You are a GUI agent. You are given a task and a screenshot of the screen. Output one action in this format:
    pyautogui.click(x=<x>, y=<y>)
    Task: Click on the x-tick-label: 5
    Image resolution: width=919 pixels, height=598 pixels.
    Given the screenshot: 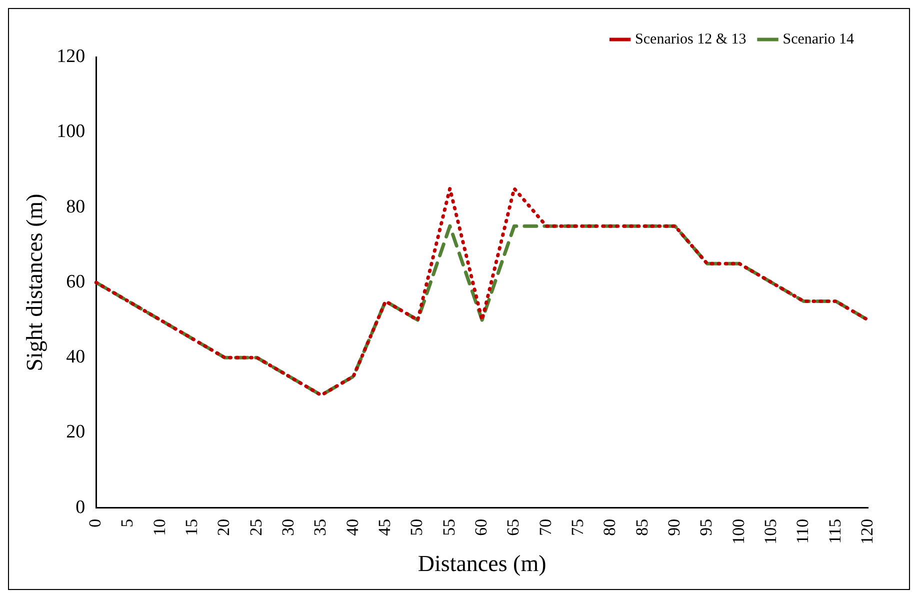 What is the action you would take?
    pyautogui.click(x=127, y=523)
    